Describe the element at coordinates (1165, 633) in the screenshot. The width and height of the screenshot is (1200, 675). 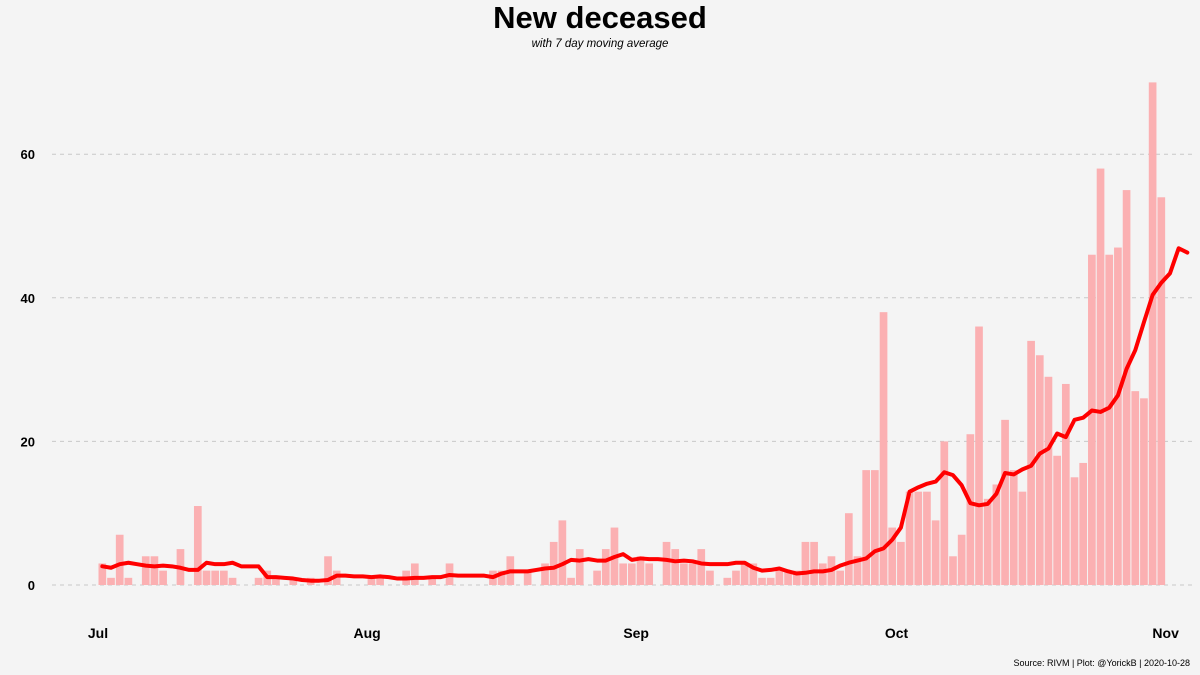
I see `x-tick-label: Nov` at that location.